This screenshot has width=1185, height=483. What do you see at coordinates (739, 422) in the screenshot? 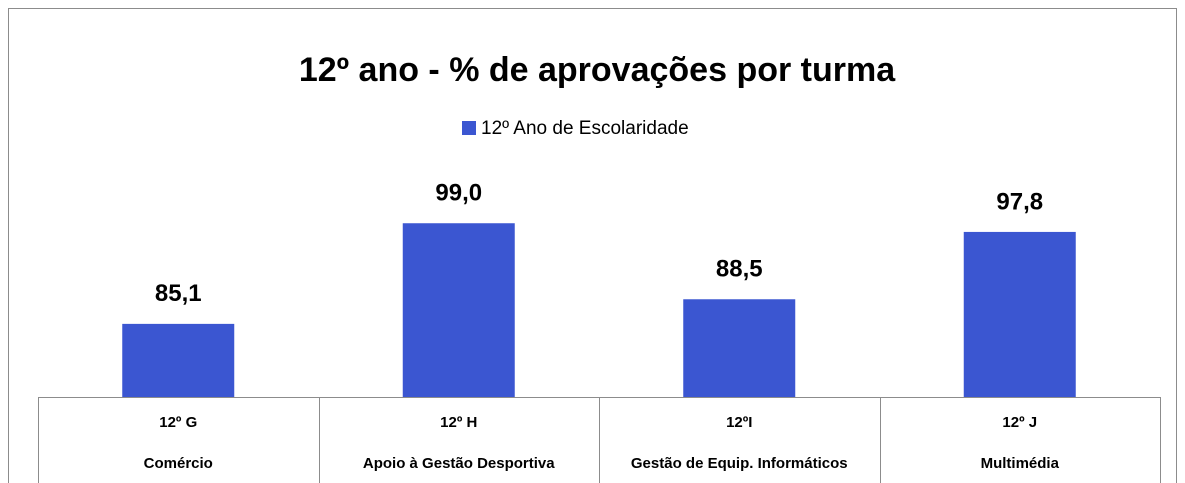
I see `x-tick-label: 12ºI` at bounding box center [739, 422].